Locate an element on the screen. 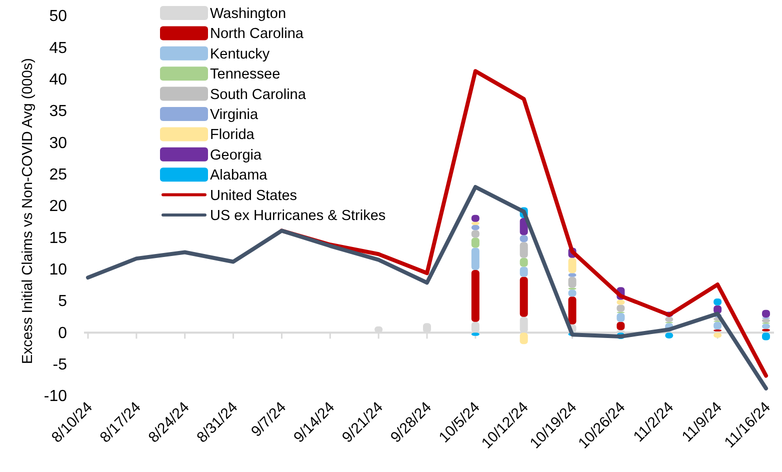  legend-label: United States is located at coordinates (254, 196).